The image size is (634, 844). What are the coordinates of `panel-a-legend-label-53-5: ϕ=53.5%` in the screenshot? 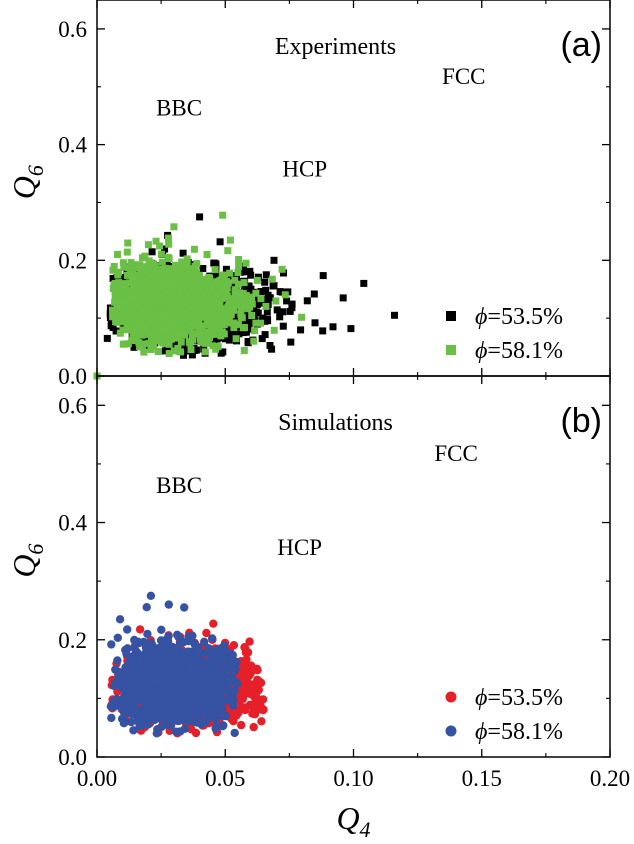 It's located at (519, 317).